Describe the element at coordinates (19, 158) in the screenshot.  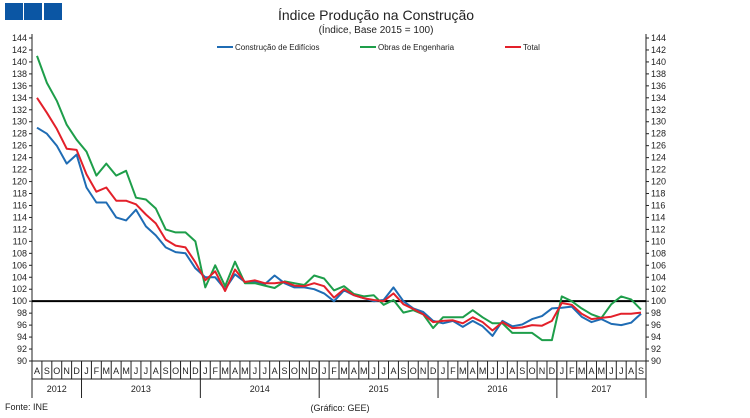
I see `y-tick-label-left: 124` at that location.